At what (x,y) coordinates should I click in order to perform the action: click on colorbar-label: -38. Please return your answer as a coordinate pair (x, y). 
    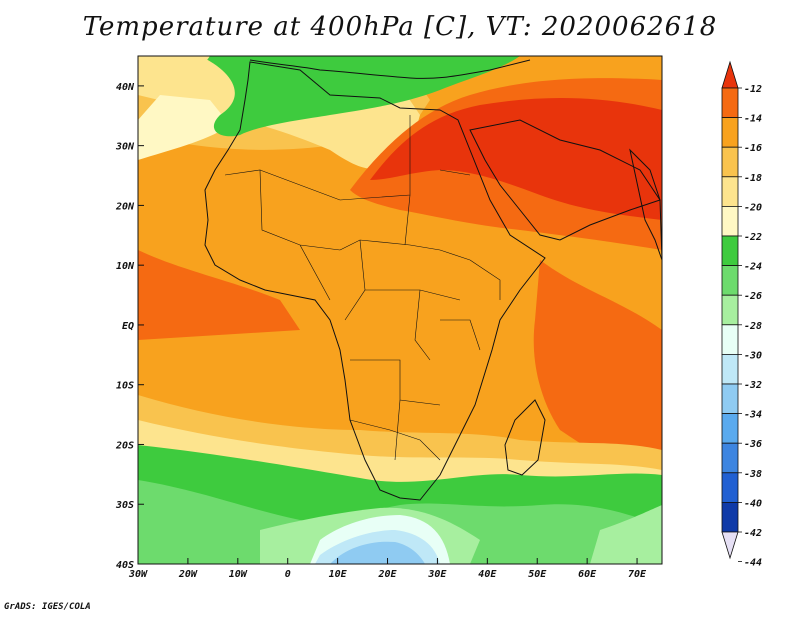
    Looking at the image, I should click on (753, 474).